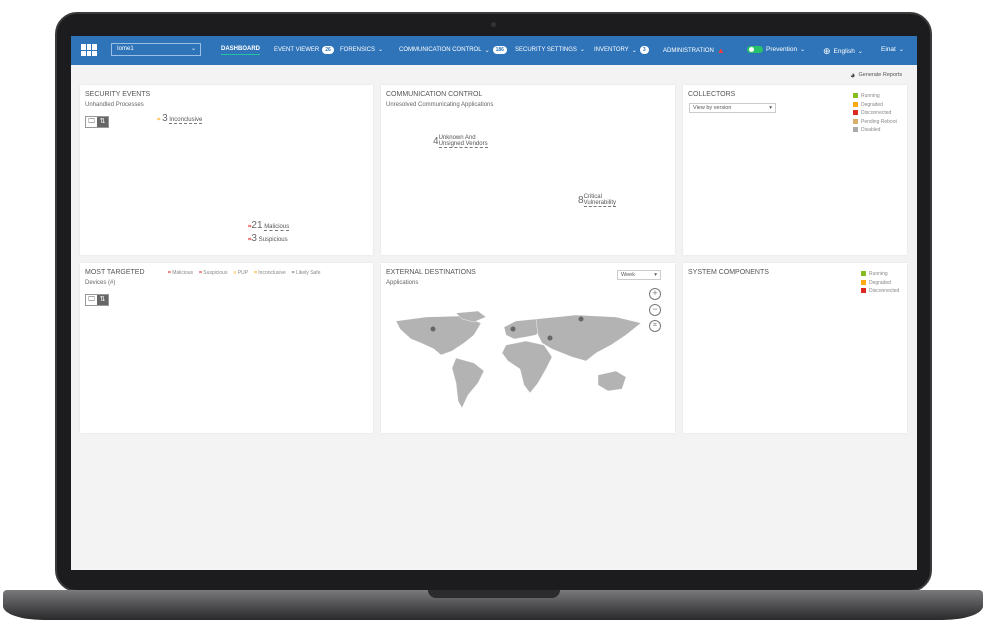 This screenshot has height=637, width=986. What do you see at coordinates (158, 398) in the screenshot?
I see `bar-inconclusive` at bounding box center [158, 398].